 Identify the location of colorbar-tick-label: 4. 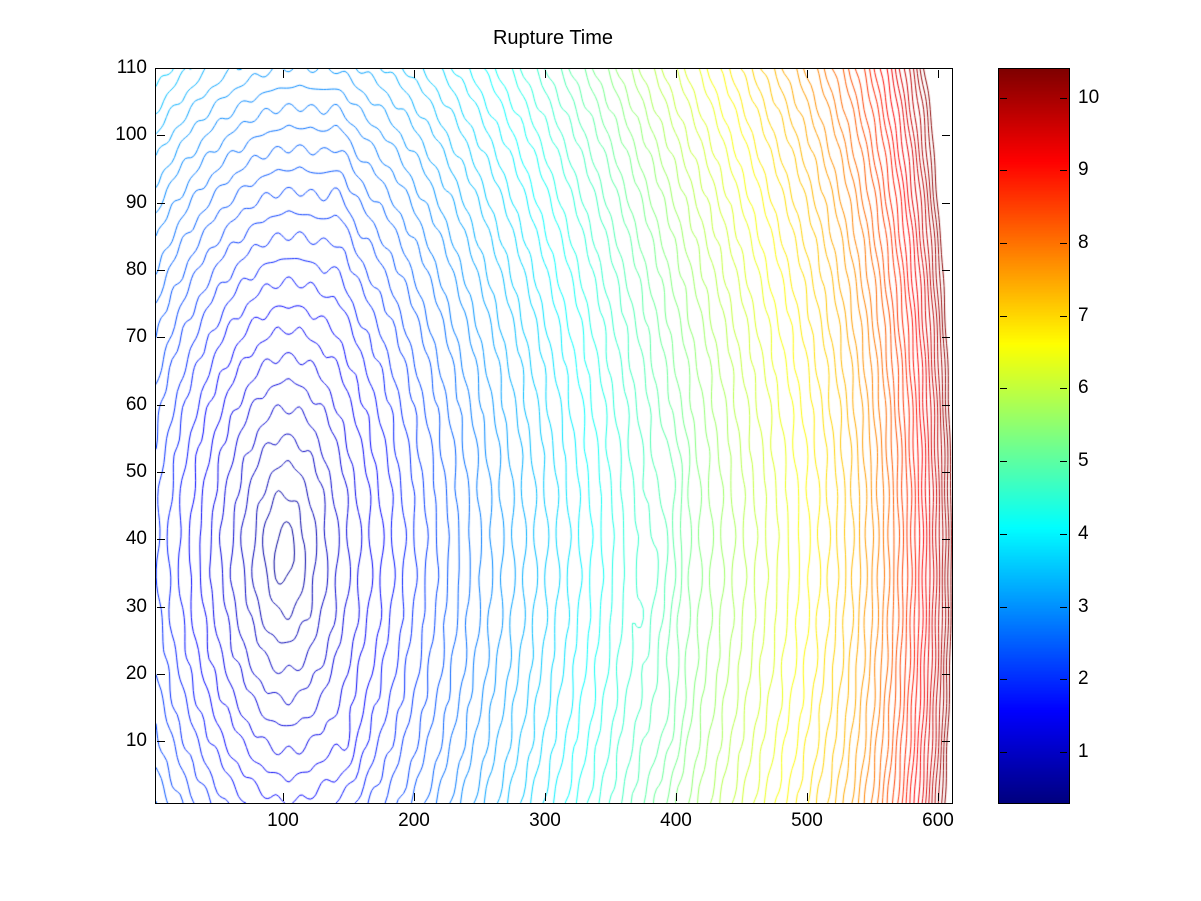
(1083, 533).